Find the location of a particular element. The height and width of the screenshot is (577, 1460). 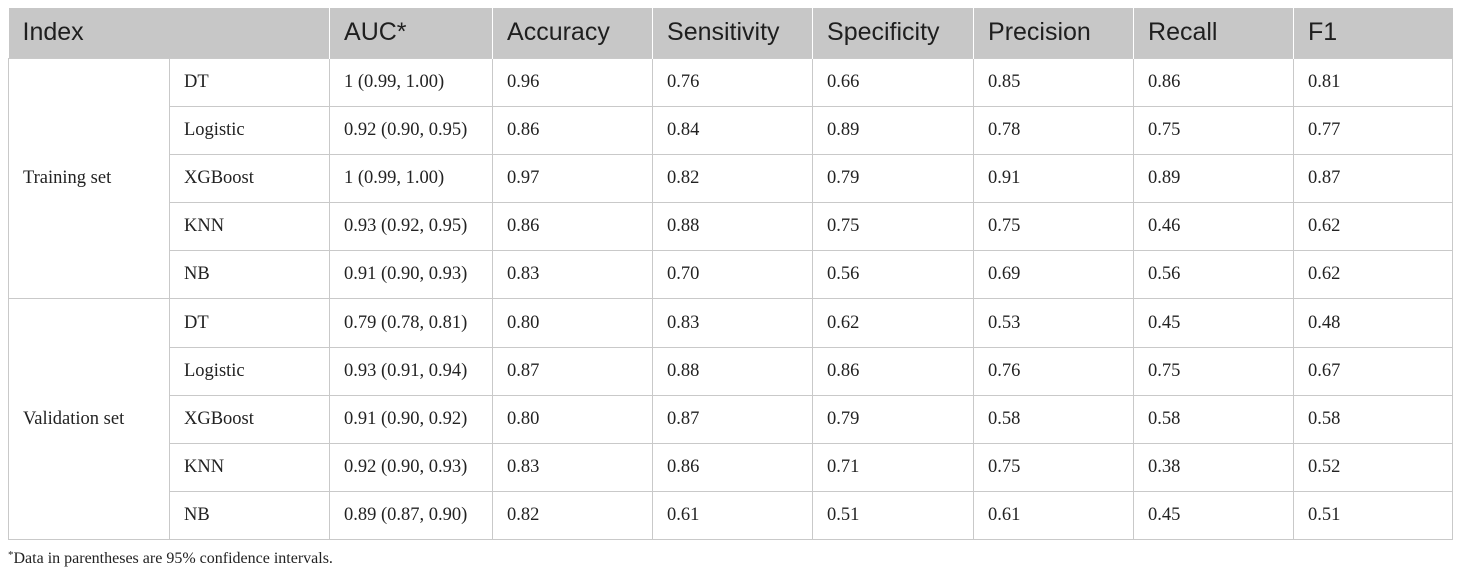

metric-cell: 0.85 is located at coordinates (1054, 82).